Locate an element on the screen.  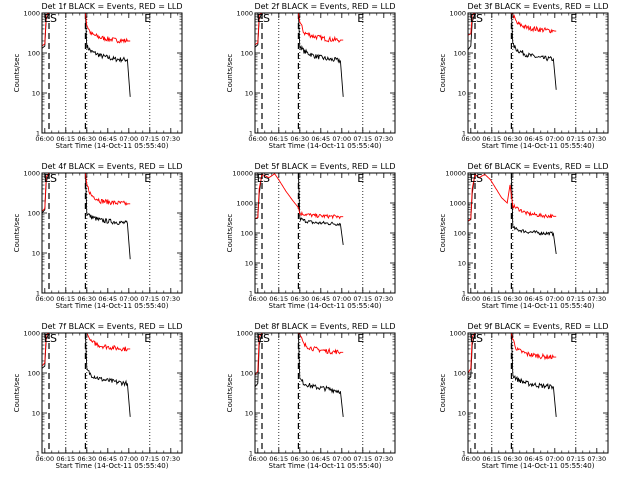
chart-title: Det 9f BLACK = Events, RED = LLD is located at coordinates (537, 326).